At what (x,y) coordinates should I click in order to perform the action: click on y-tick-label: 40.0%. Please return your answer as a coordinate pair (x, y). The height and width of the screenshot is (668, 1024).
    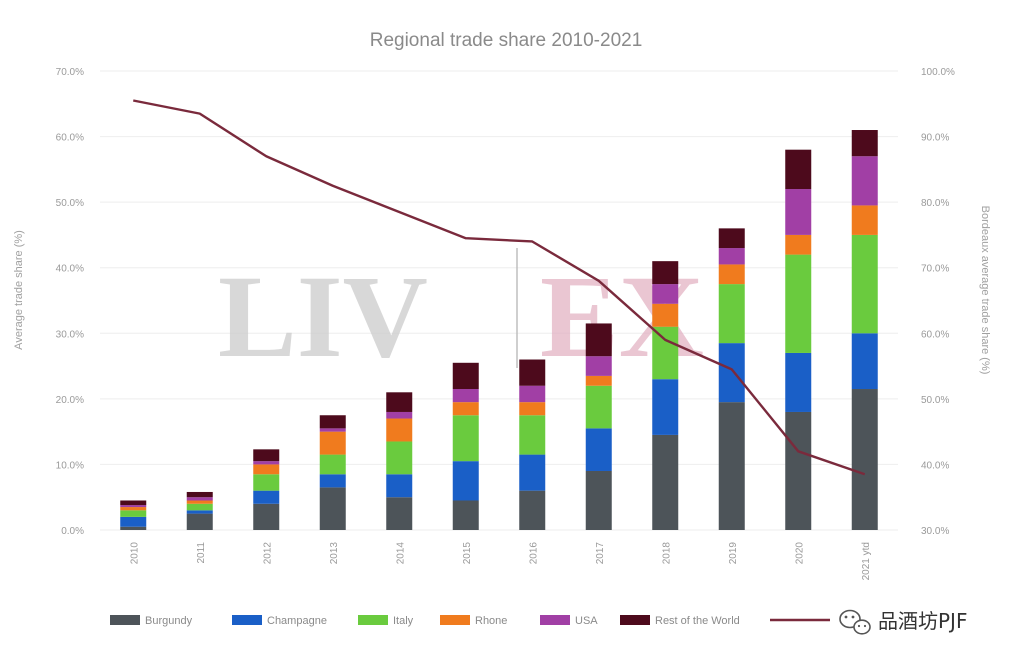
    Looking at the image, I should click on (70, 269).